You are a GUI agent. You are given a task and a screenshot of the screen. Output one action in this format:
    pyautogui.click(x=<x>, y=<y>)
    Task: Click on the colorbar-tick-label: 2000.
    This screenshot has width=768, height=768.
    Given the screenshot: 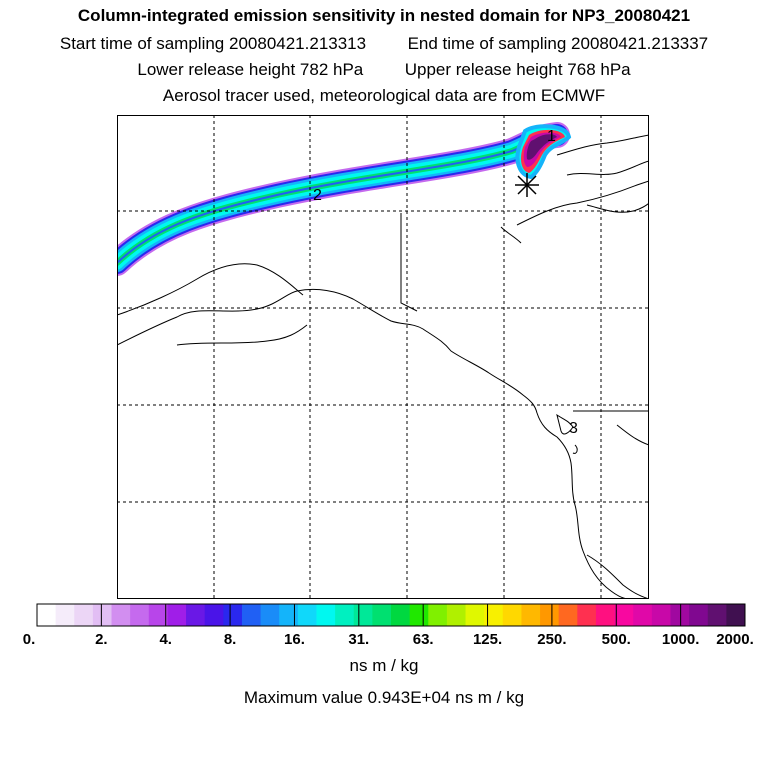 What is the action you would take?
    pyautogui.click(x=735, y=639)
    